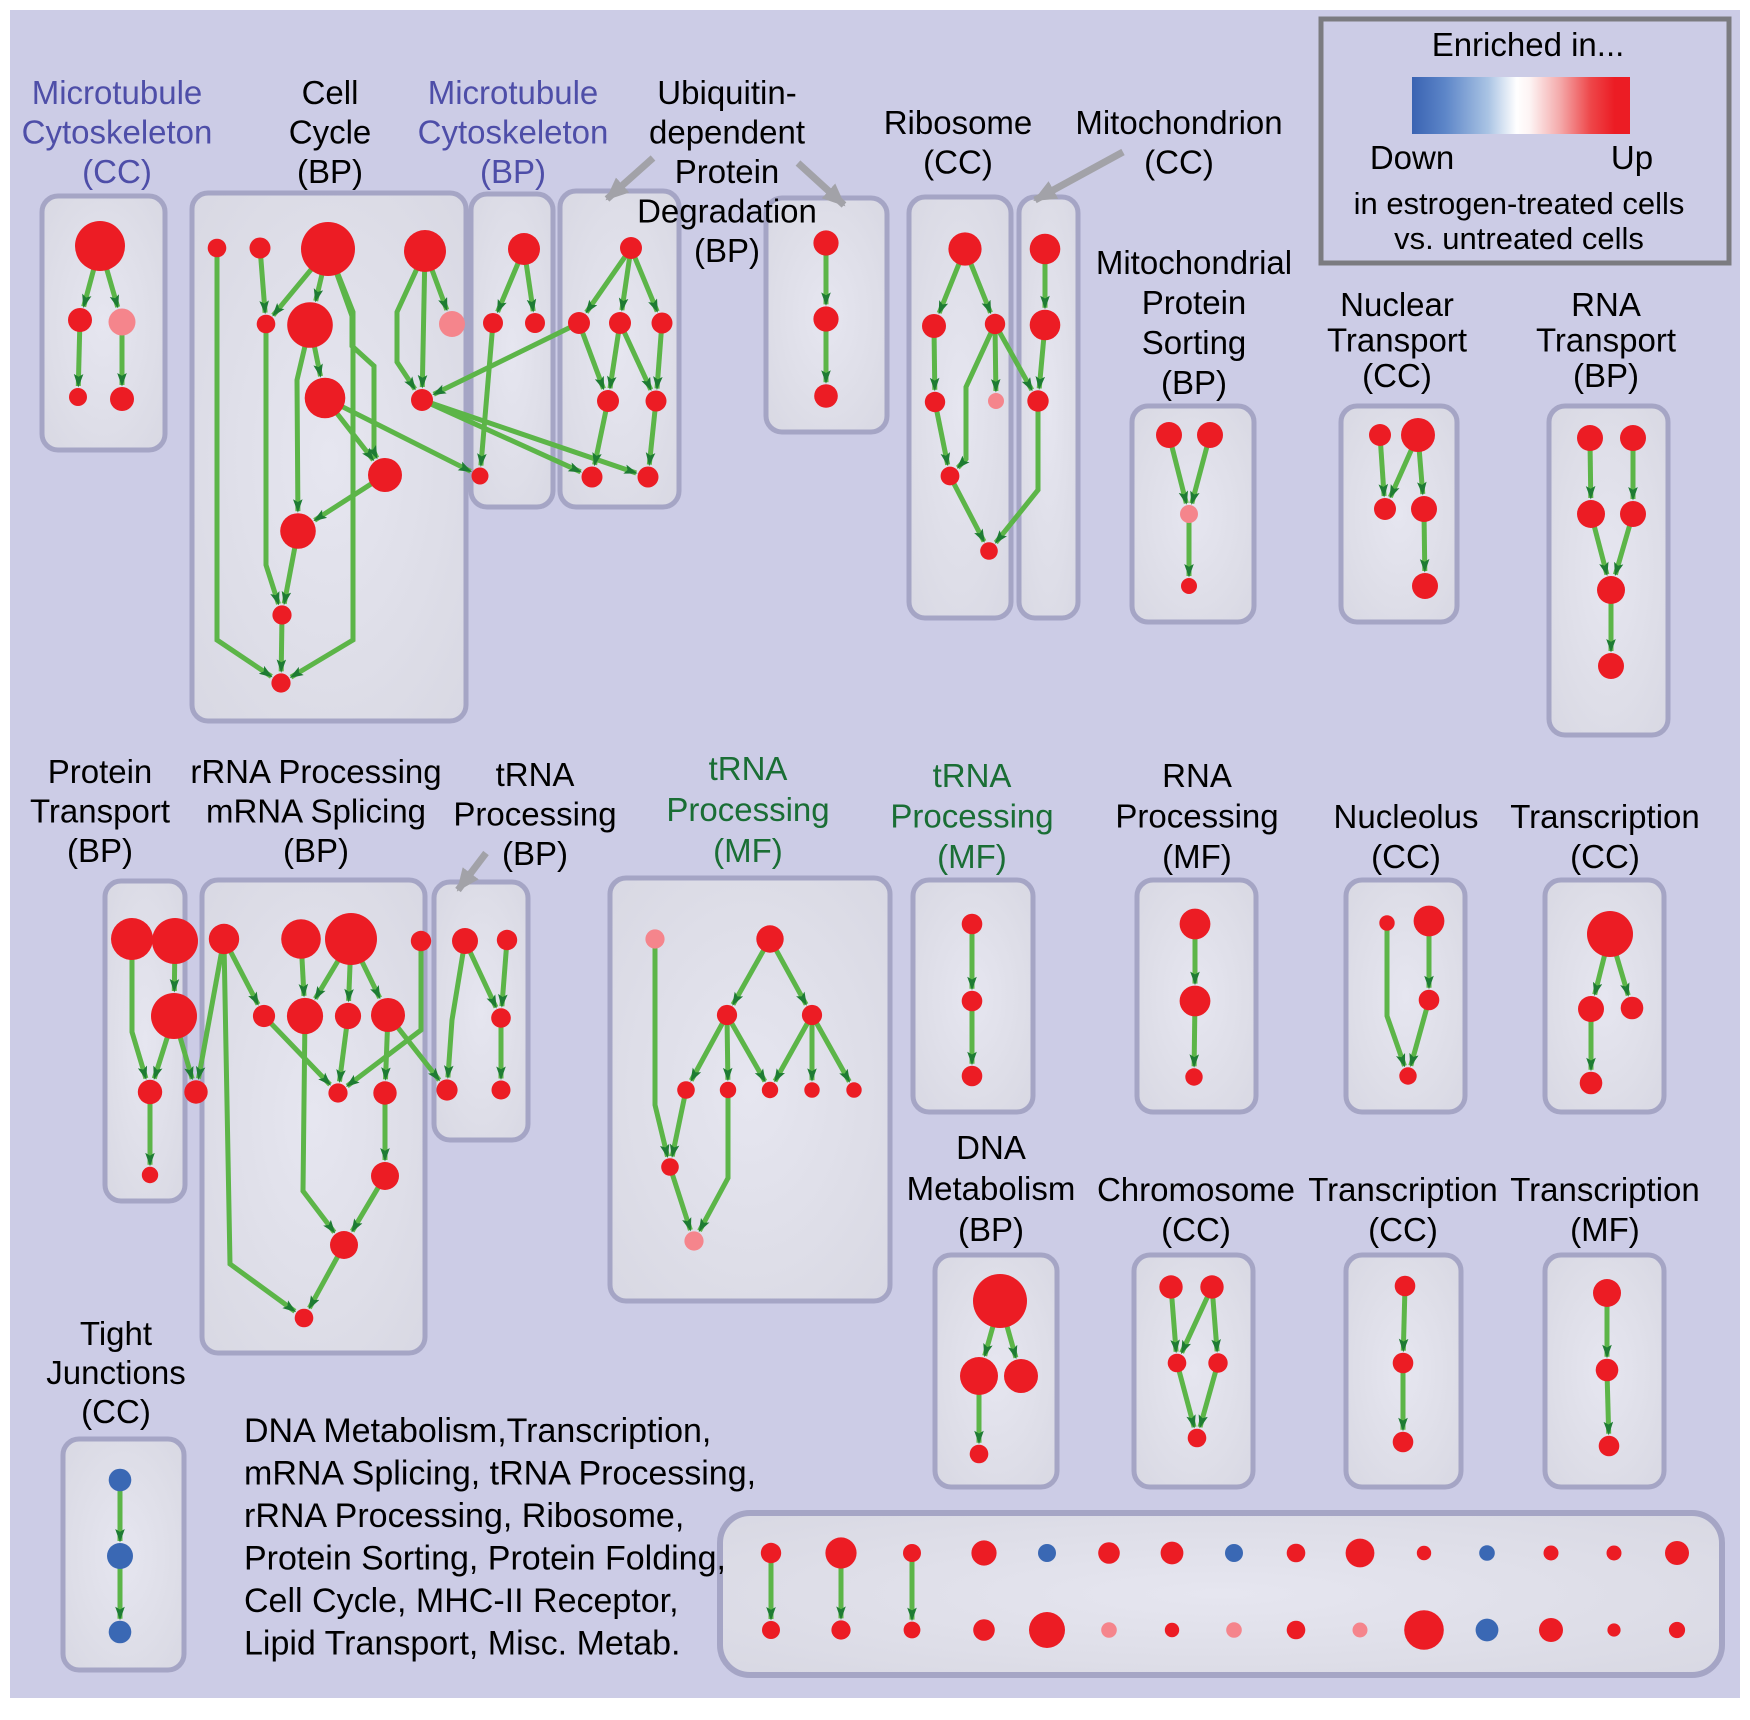 The image size is (1750, 1720). What do you see at coordinates (1194, 342) in the screenshot?
I see `svg-text: Sorting` at bounding box center [1194, 342].